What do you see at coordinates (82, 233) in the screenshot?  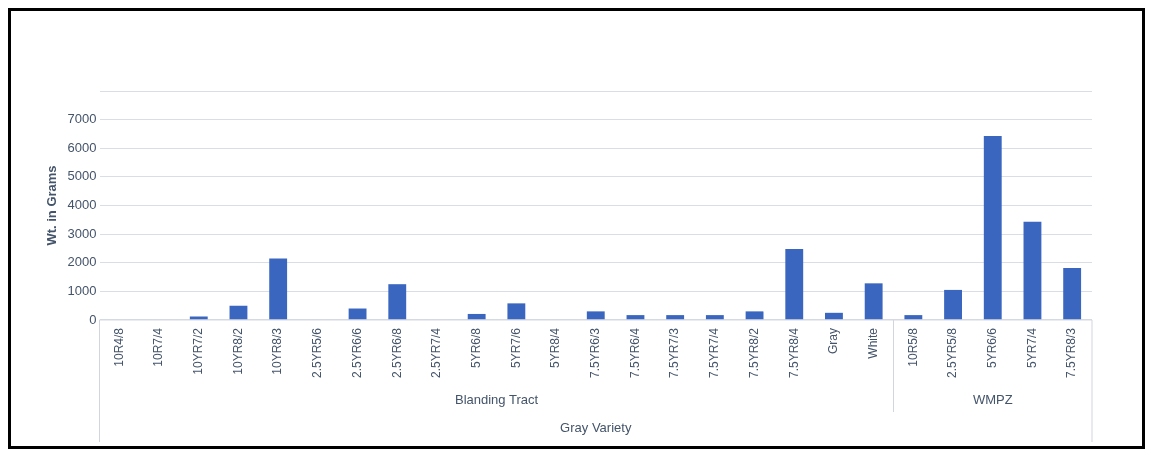 I see `y-tick-label: 3000` at bounding box center [82, 233].